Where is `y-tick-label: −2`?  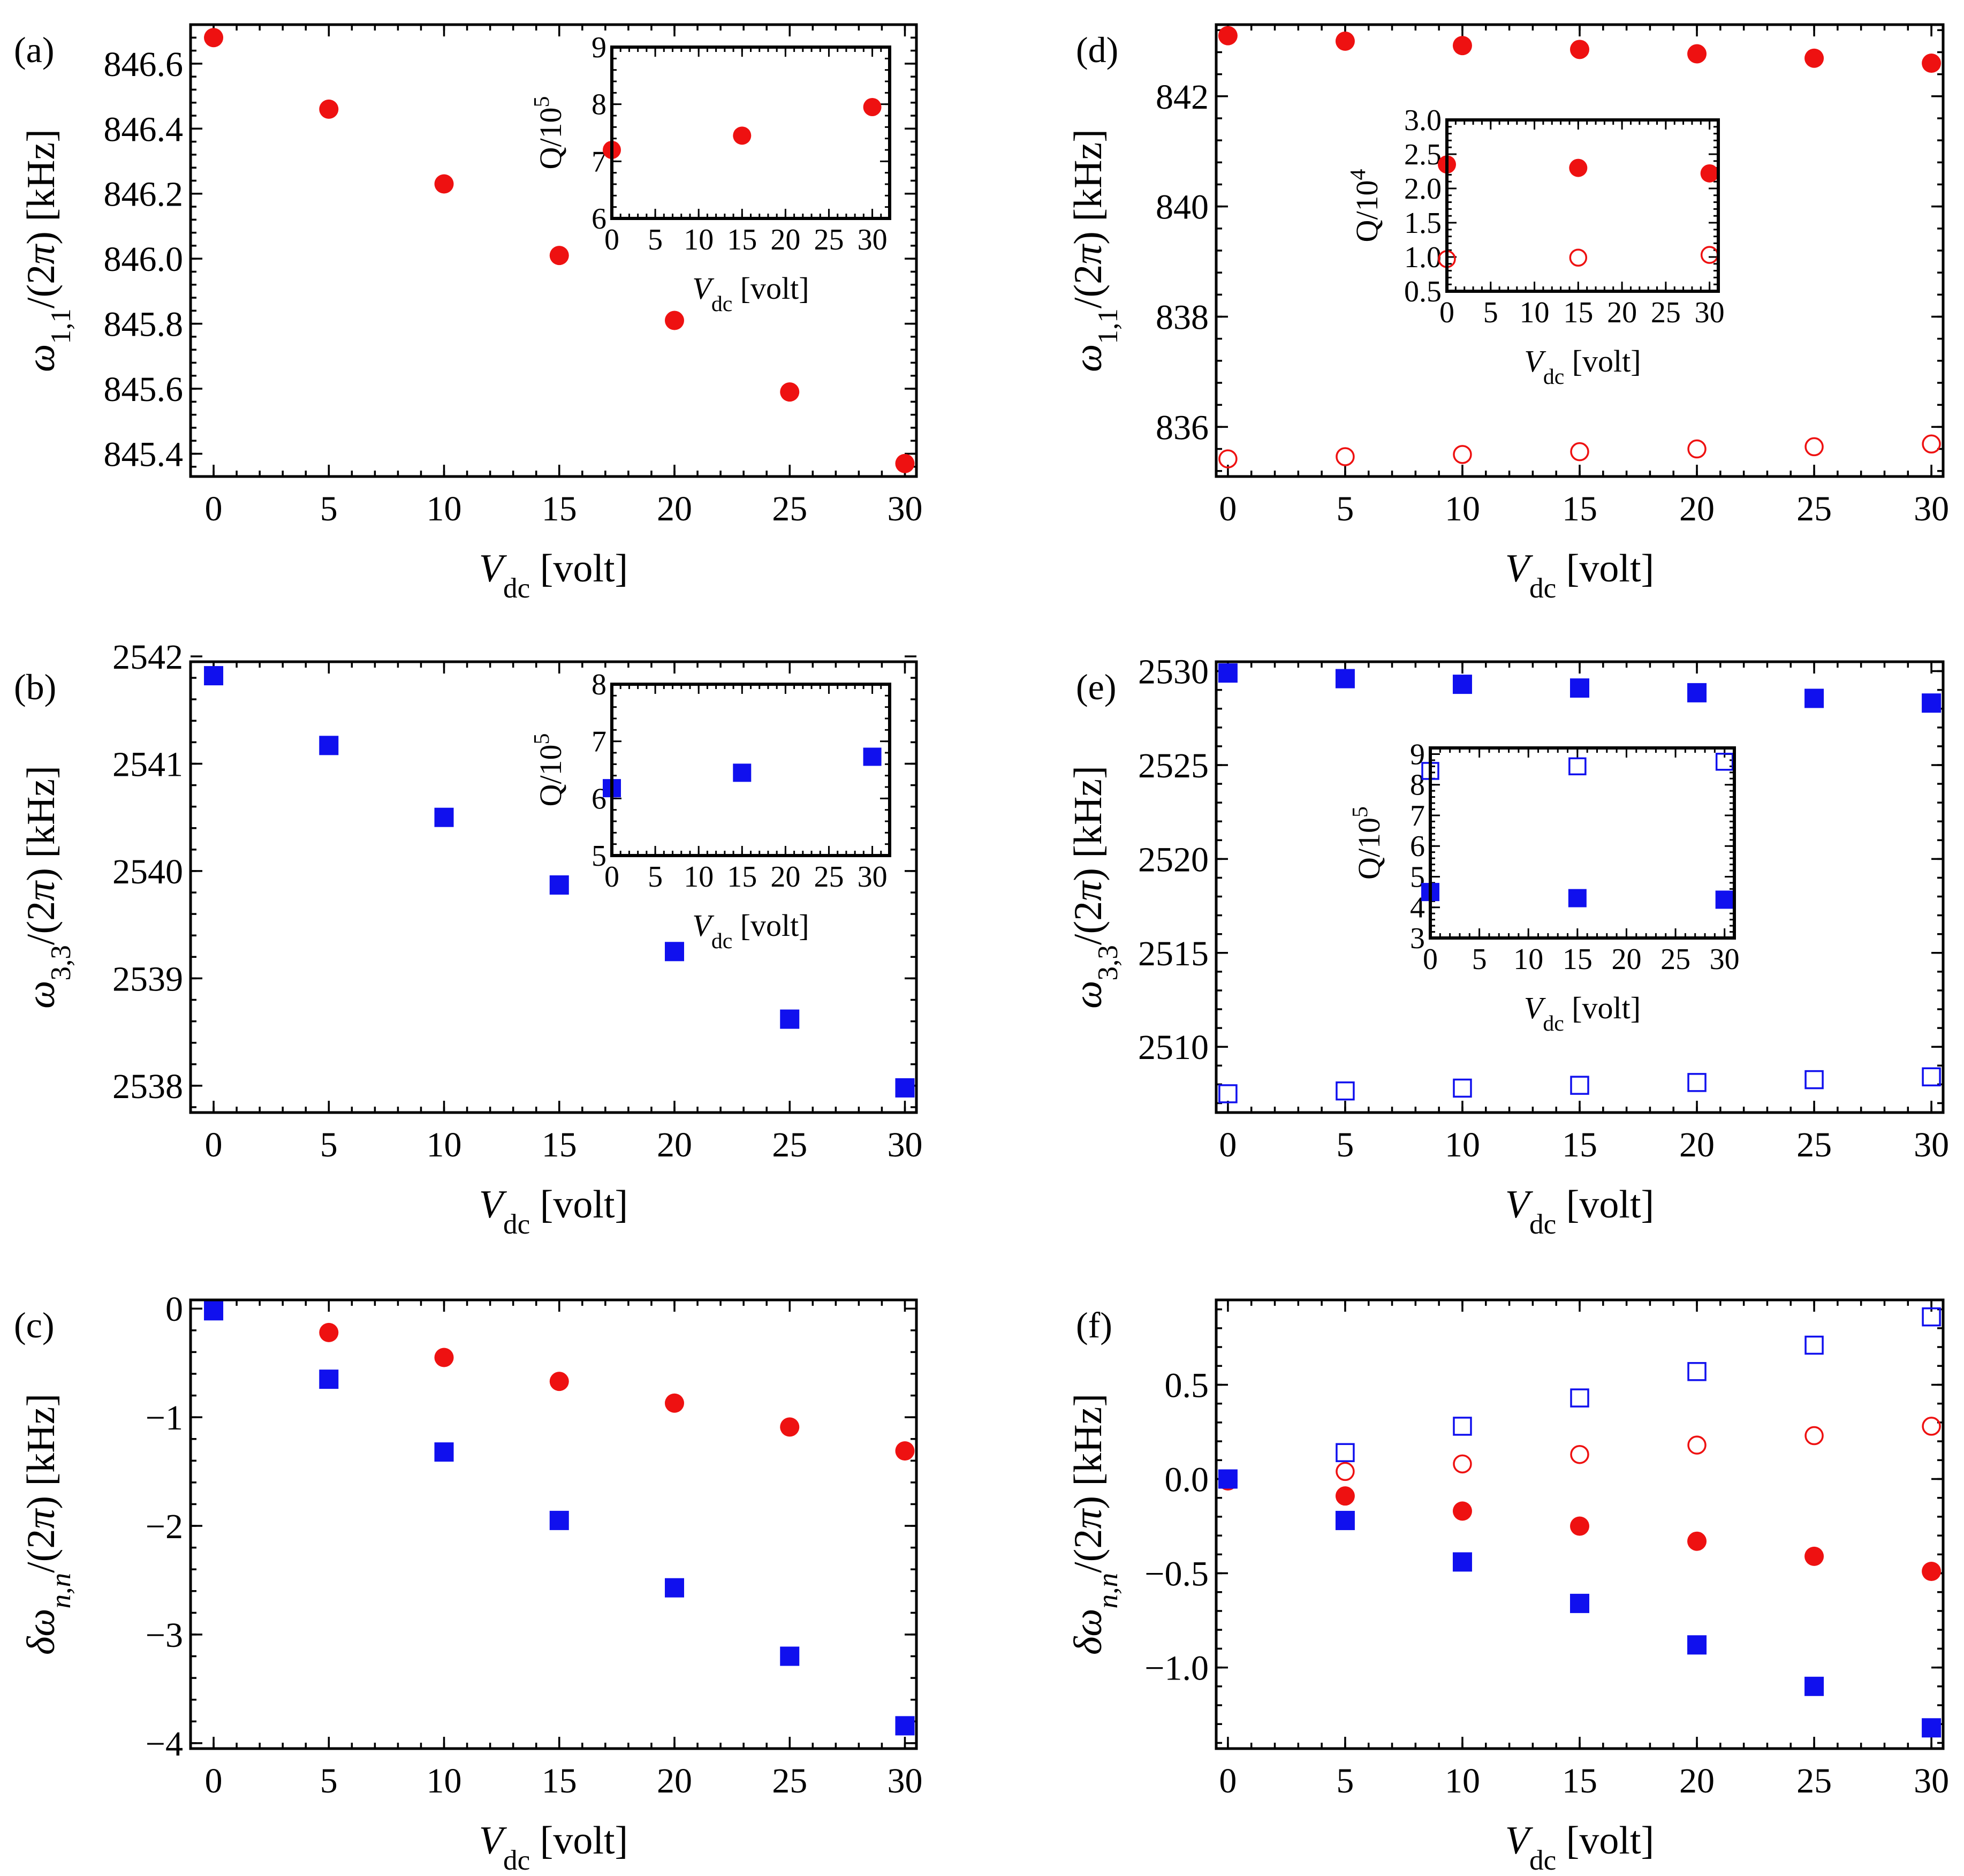 y-tick-label: −2 is located at coordinates (164, 1526).